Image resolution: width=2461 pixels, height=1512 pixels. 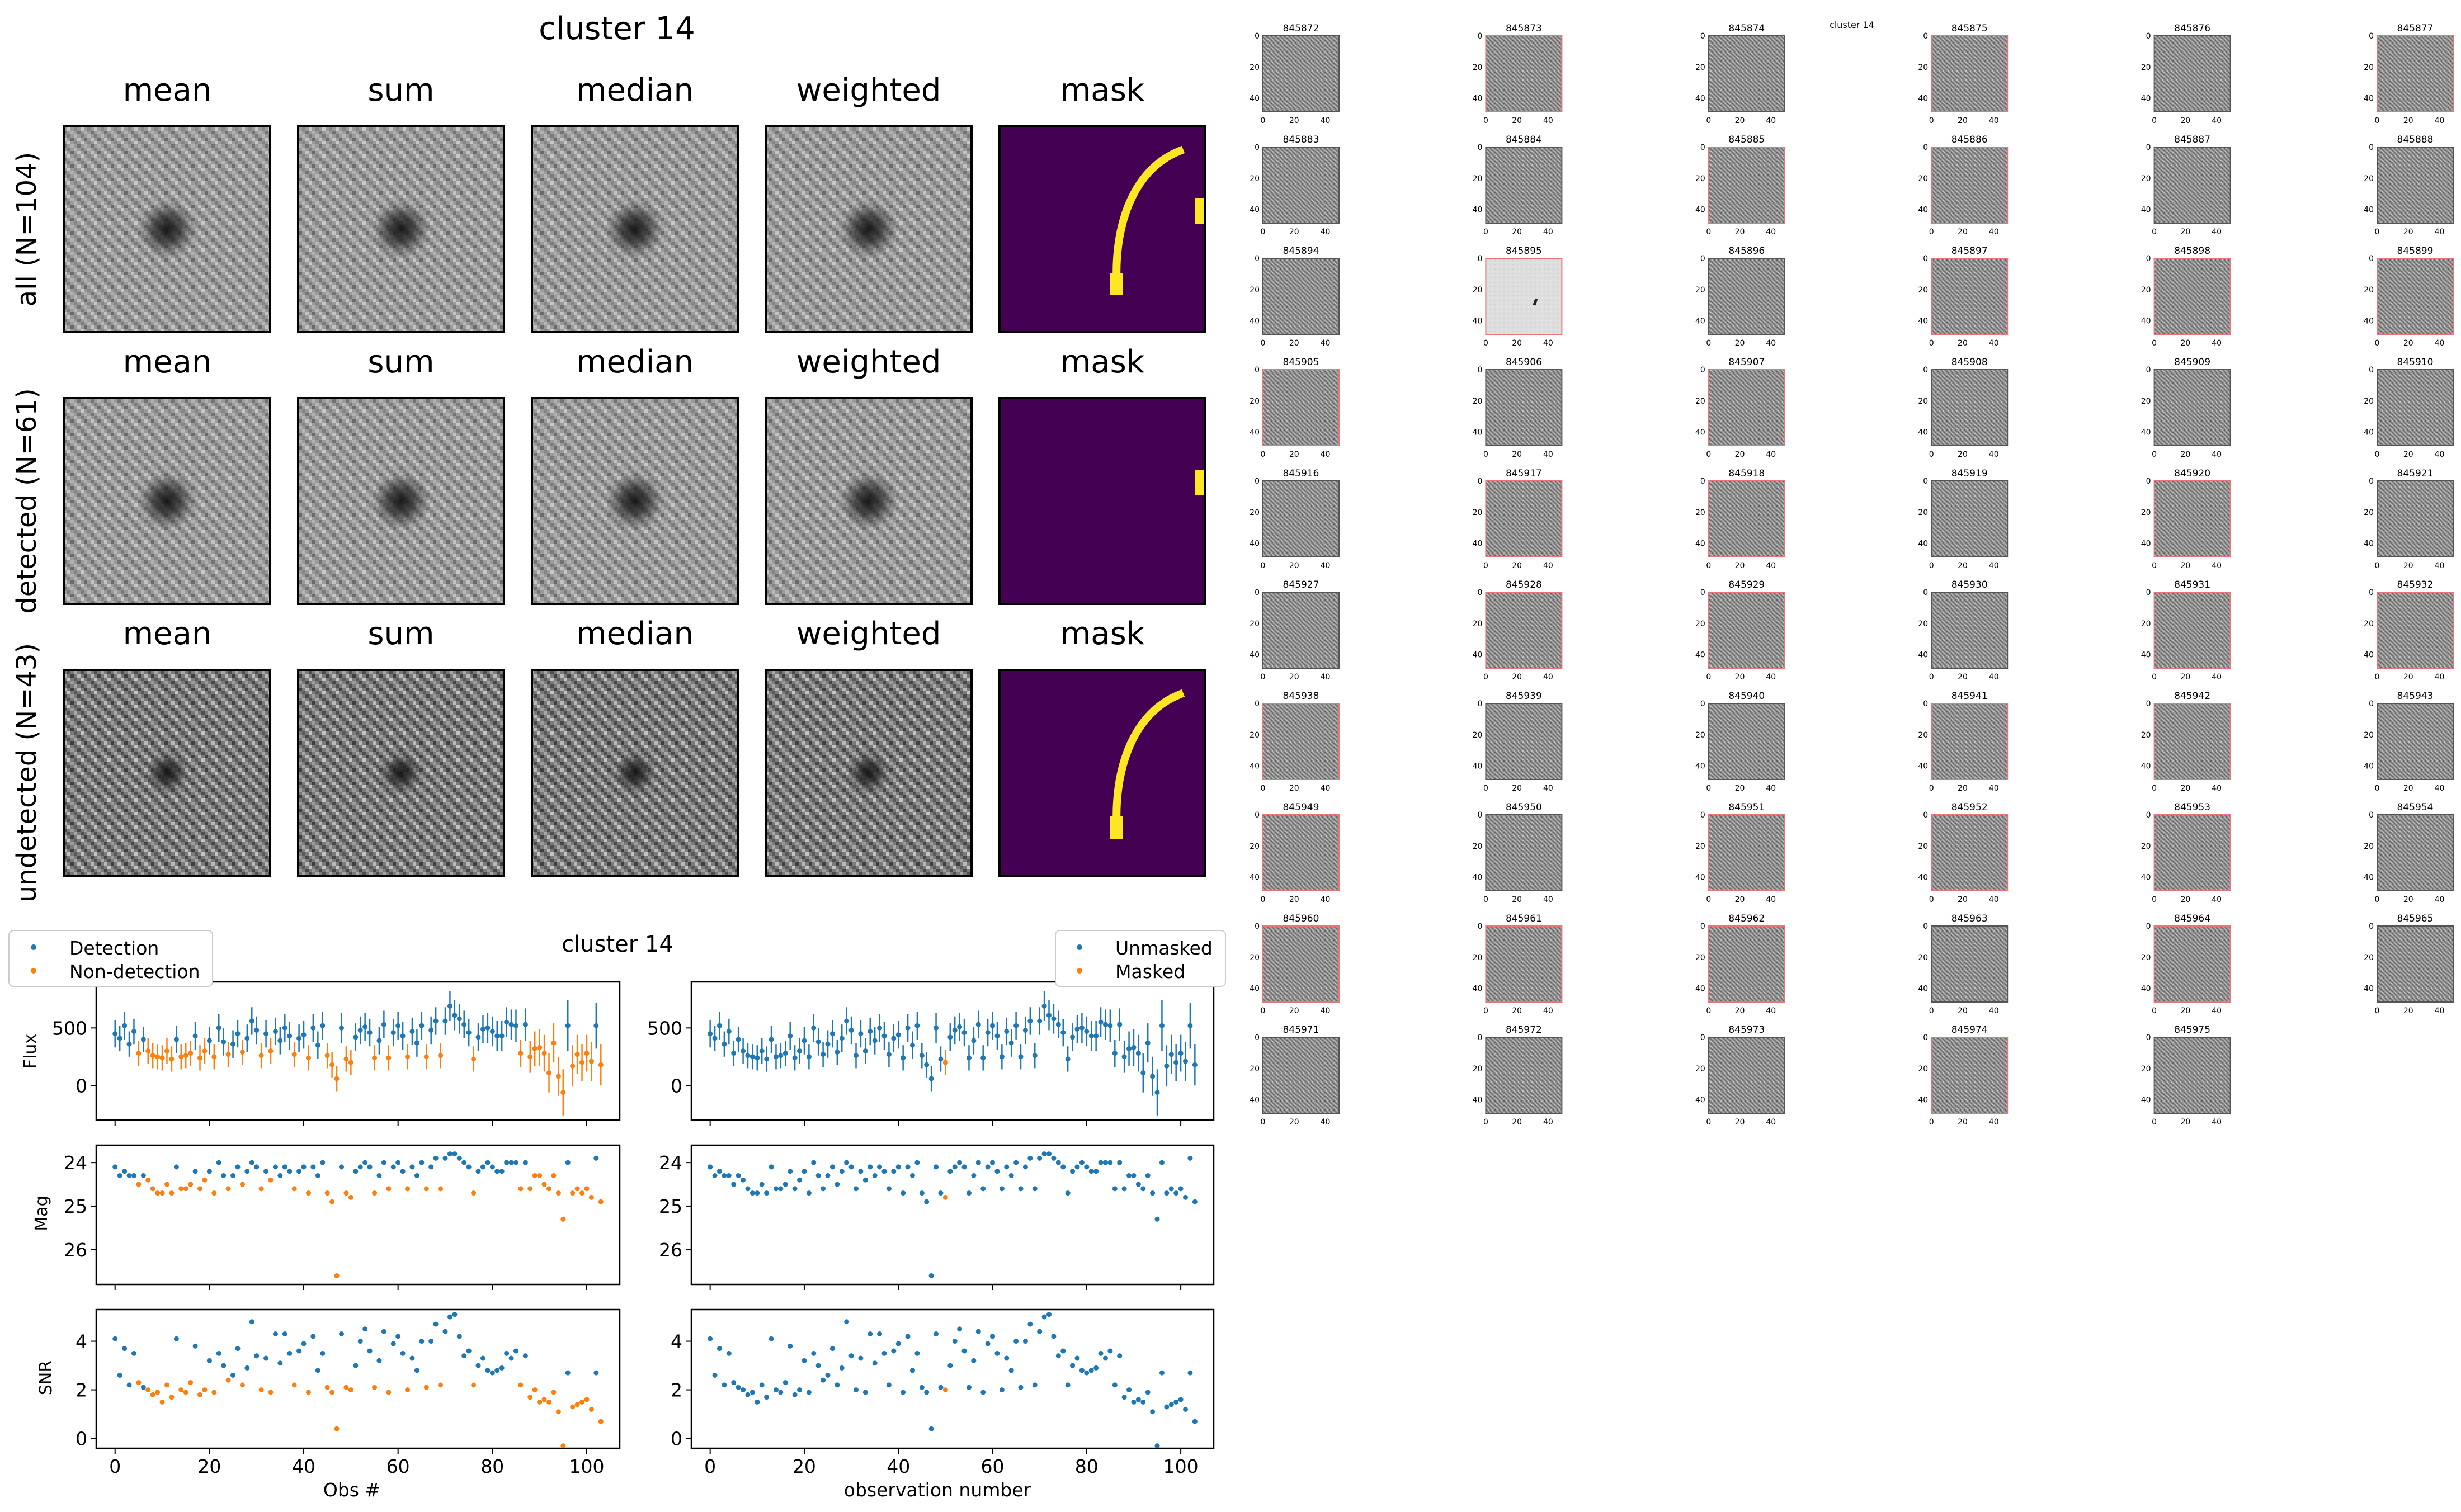 I want to click on mask-image, so click(x=1102, y=229).